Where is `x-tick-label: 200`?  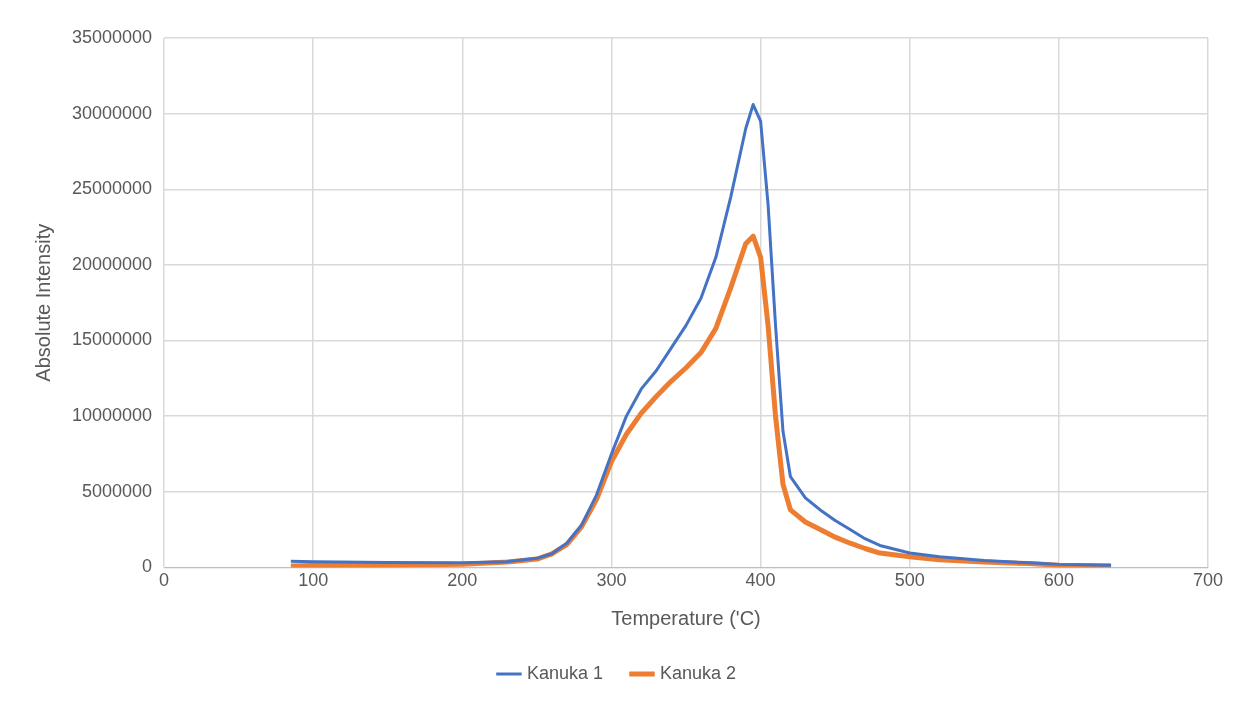
x-tick-label: 200 is located at coordinates (462, 580).